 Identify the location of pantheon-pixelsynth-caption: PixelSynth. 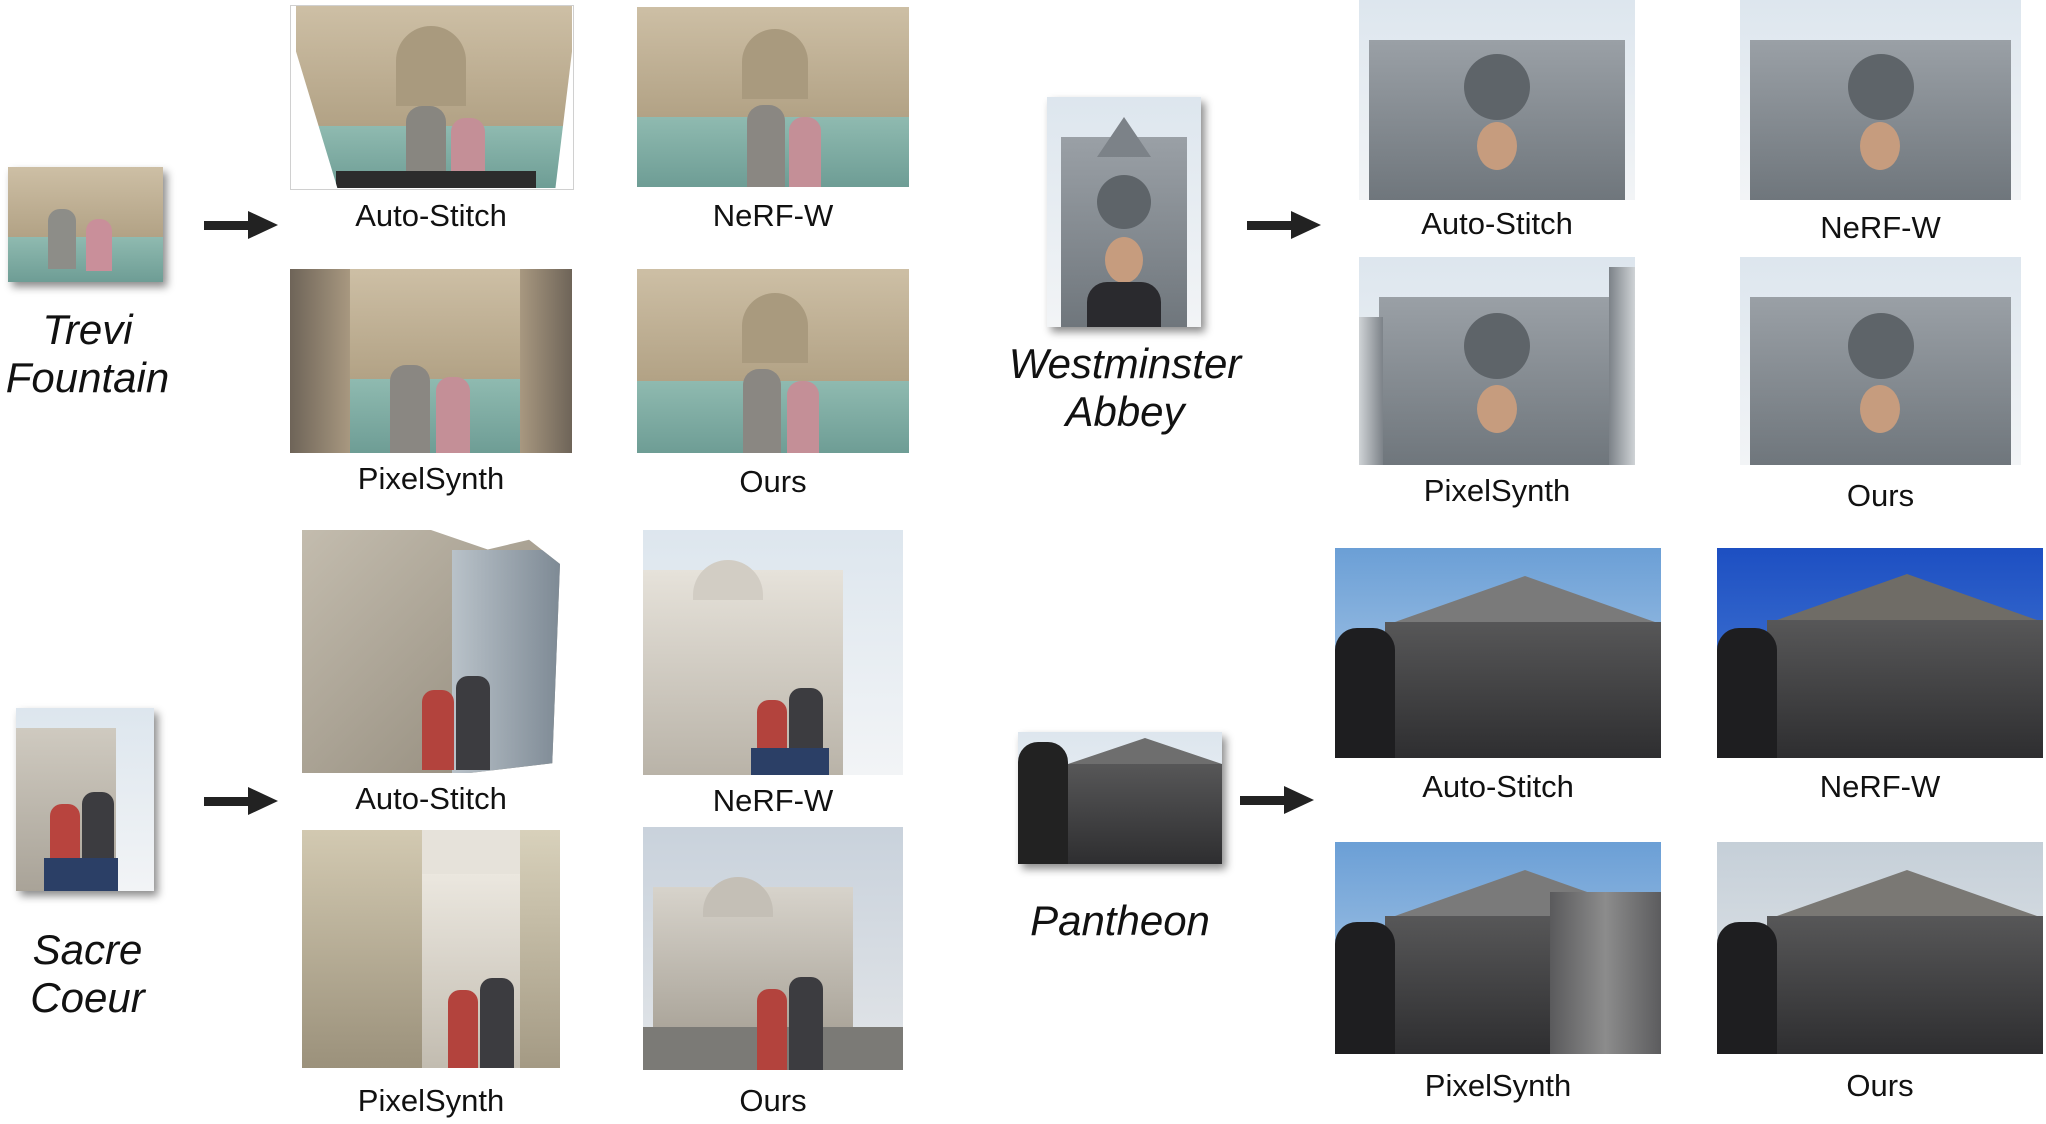
(1498, 1085).